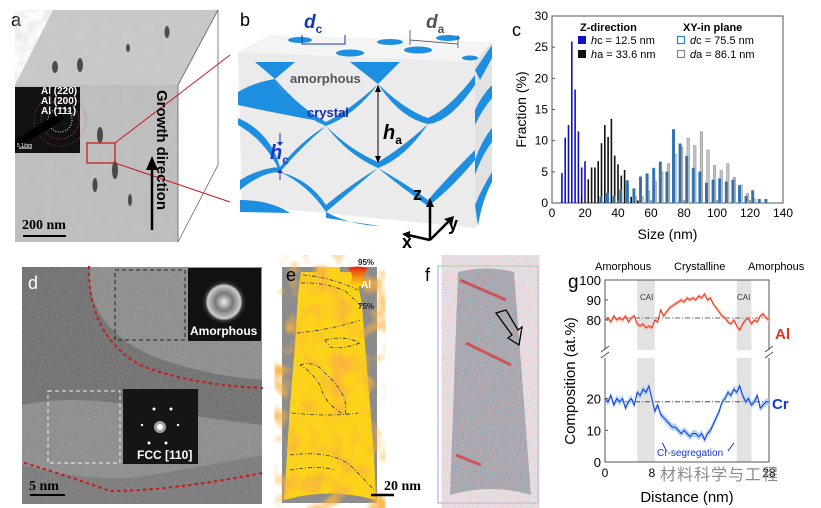 This screenshot has height=508, width=821. What do you see at coordinates (432, 22) in the screenshot?
I see `da-symbol: d` at bounding box center [432, 22].